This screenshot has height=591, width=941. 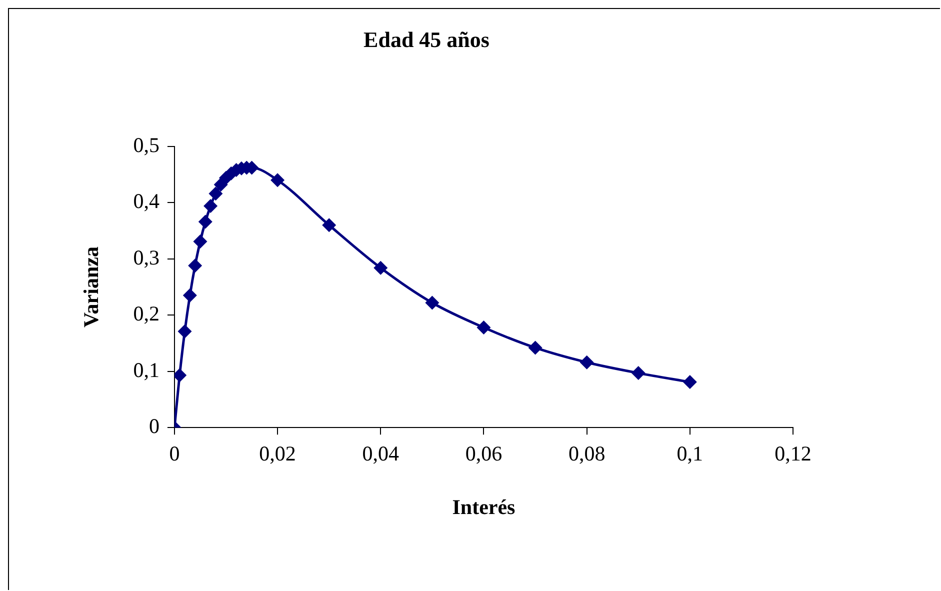 I want to click on y-tick-label: 0,4, so click(x=146, y=201).